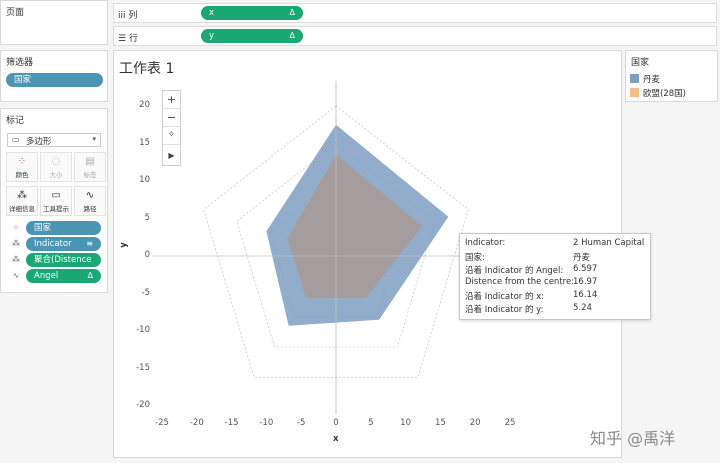 This screenshot has width=720, height=463. Describe the element at coordinates (528, 258) in the screenshot. I see `tooltip-row: 国家: 丹麦` at that location.